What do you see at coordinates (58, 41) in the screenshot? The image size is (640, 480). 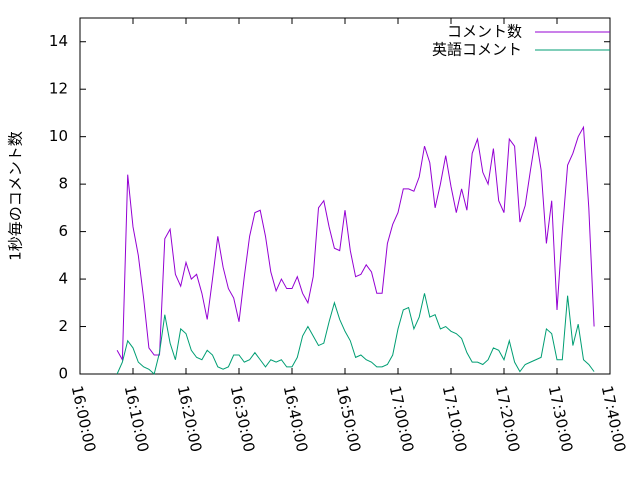 I see `y-tick-label: 14` at bounding box center [58, 41].